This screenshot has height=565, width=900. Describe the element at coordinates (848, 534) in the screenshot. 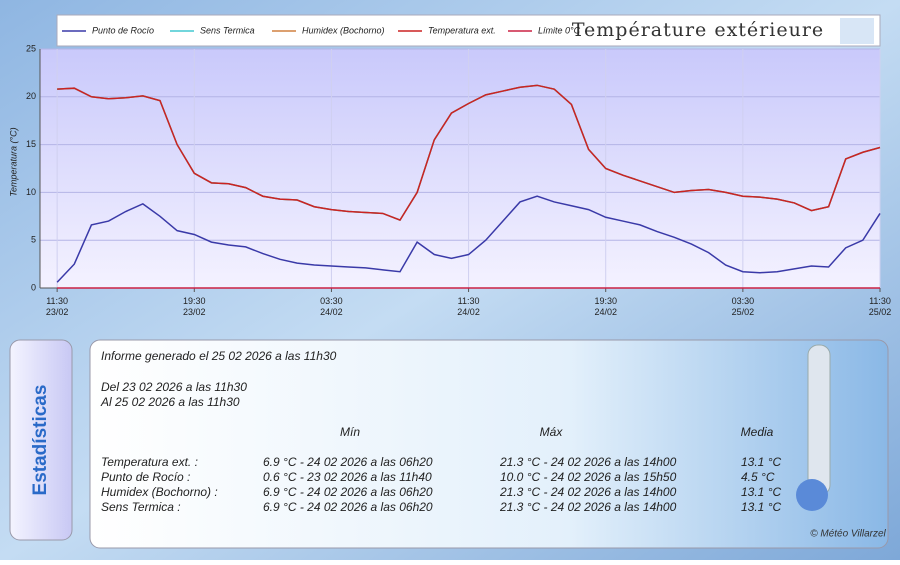

I see `watermark: © Météo Villarzel` at that location.